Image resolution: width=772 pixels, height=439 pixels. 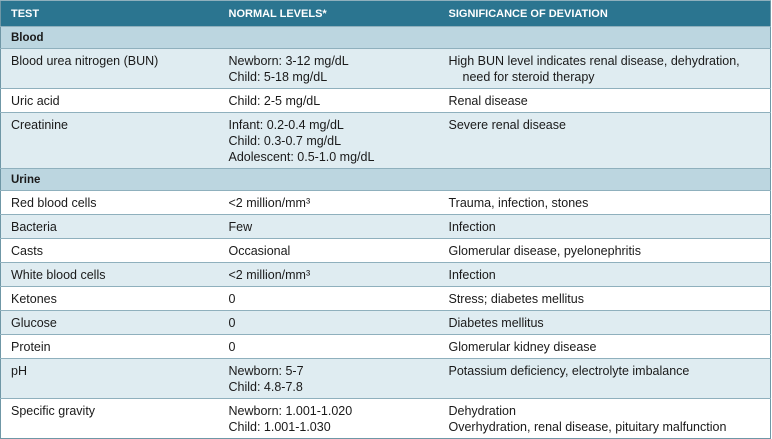 I want to click on cell: Renal disease, so click(x=604, y=100).